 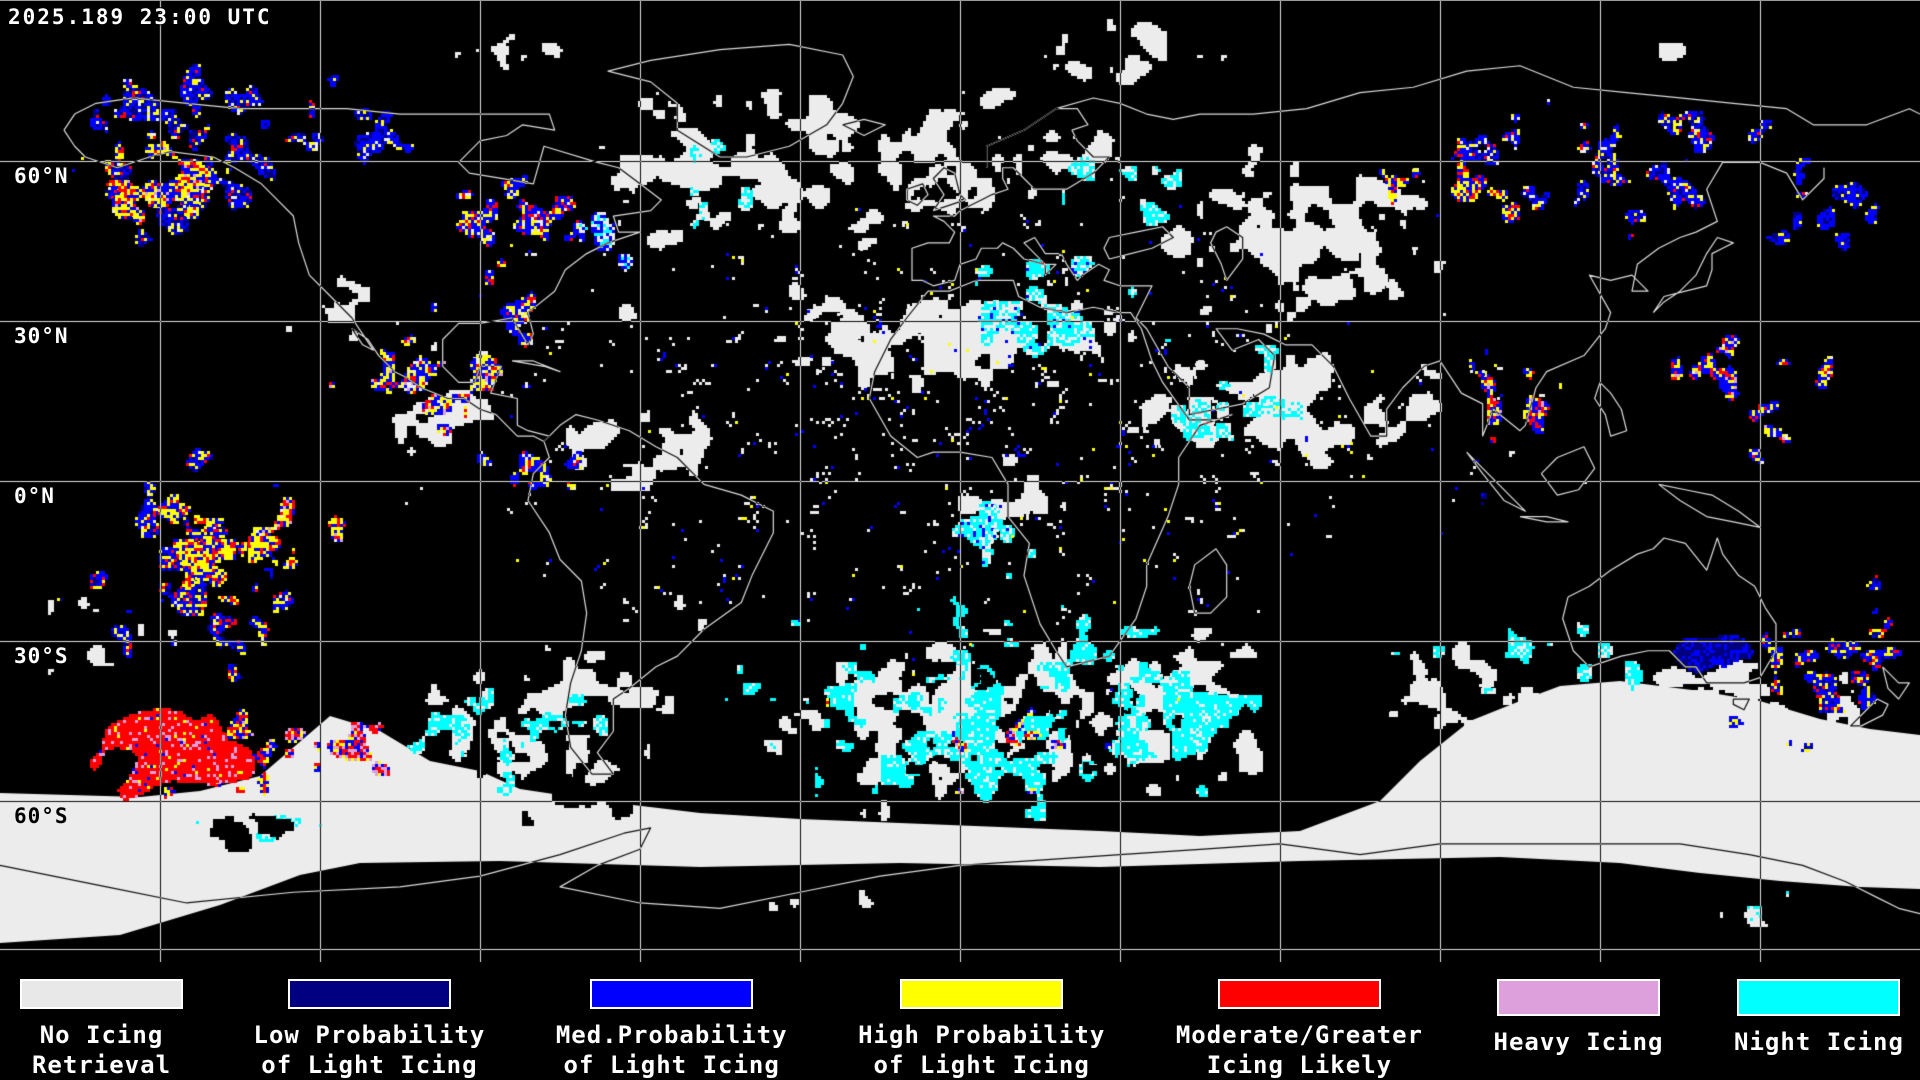 I want to click on legend-label: High Probability, so click(x=982, y=1035).